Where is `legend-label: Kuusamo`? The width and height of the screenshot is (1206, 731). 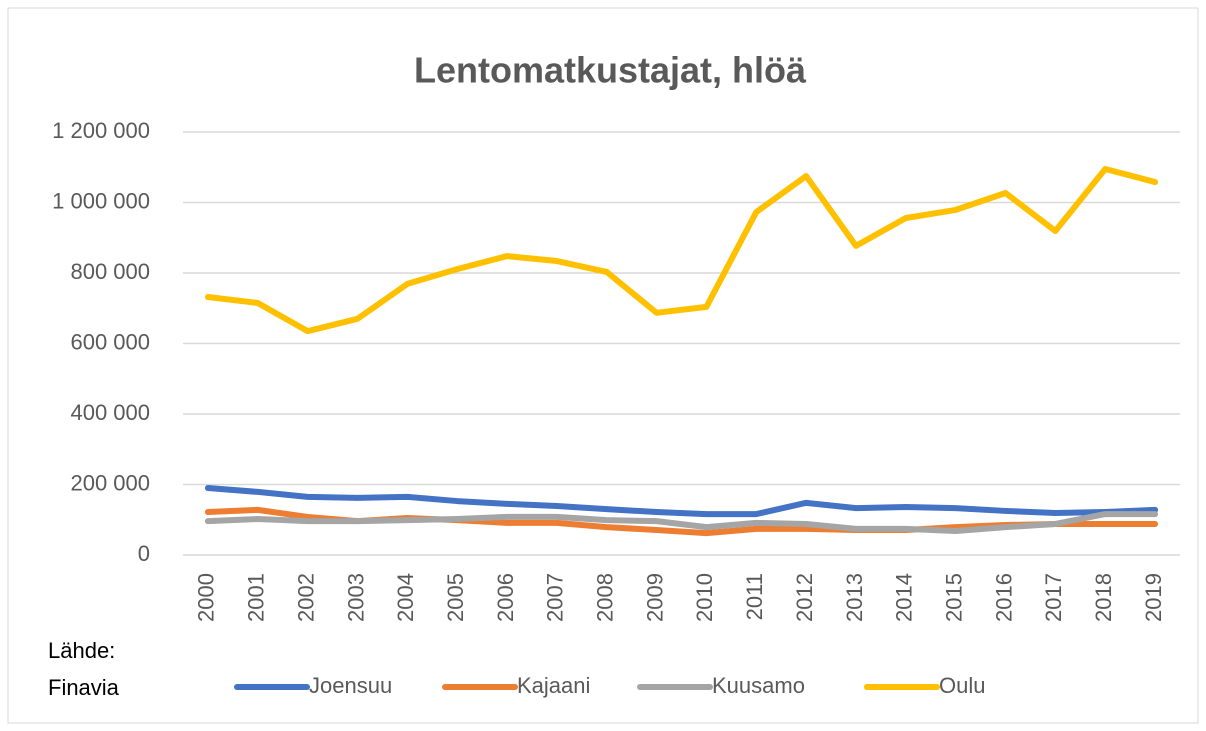
legend-label: Kuusamo is located at coordinates (758, 685).